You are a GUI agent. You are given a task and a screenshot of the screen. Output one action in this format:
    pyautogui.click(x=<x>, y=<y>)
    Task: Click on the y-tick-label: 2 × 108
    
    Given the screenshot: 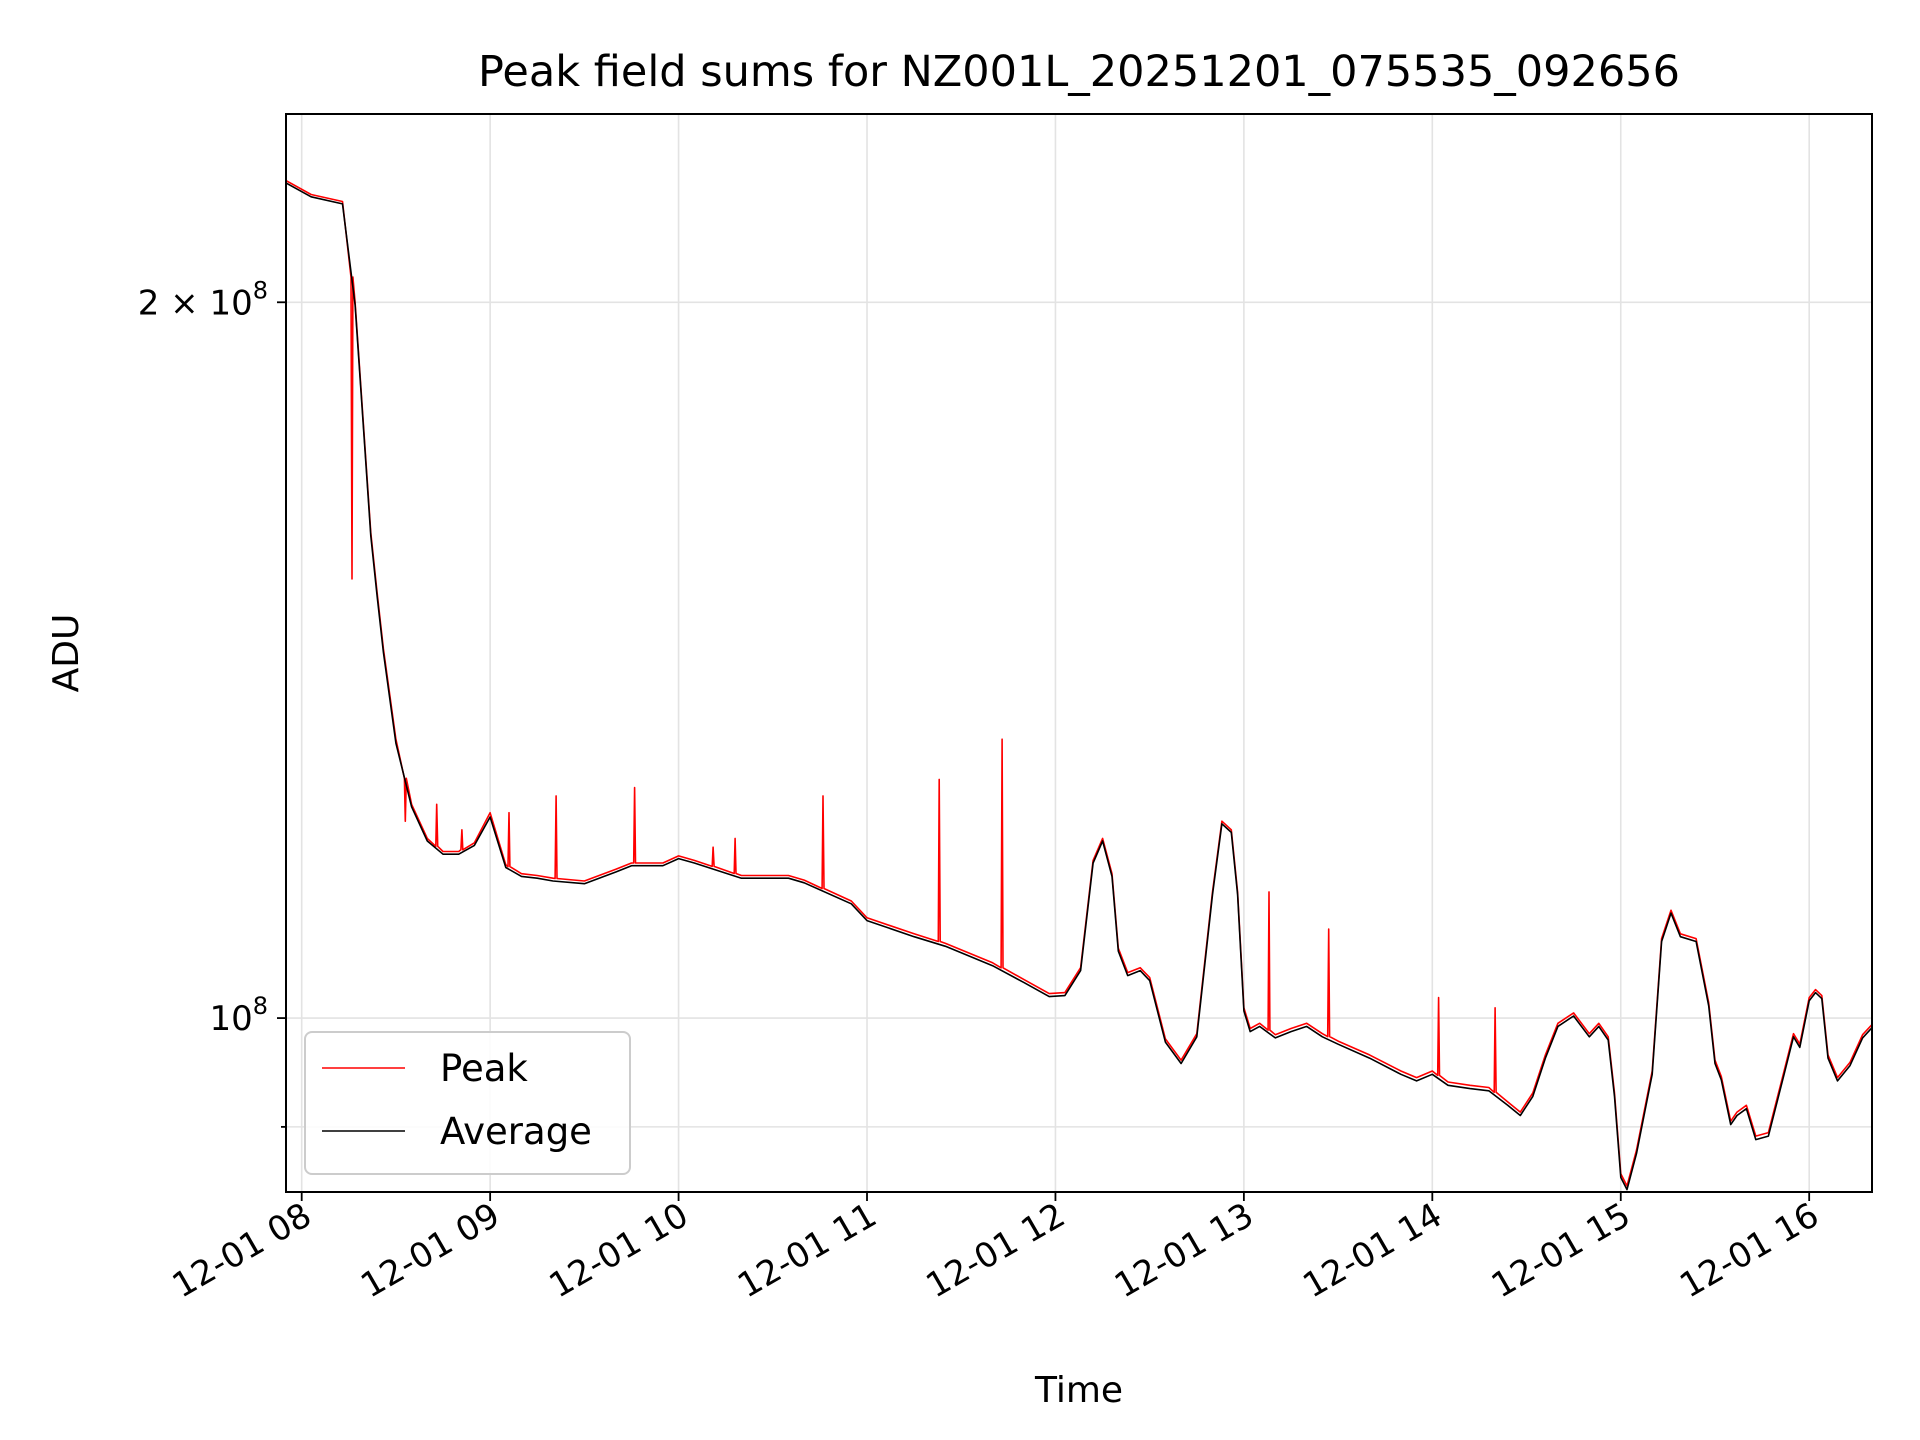 What is the action you would take?
    pyautogui.click(x=203, y=299)
    